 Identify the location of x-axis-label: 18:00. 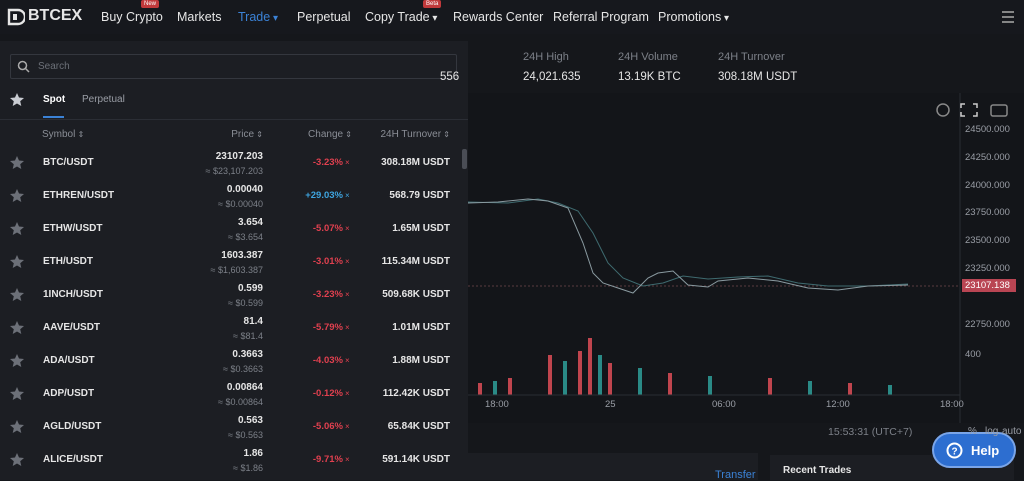
(497, 404).